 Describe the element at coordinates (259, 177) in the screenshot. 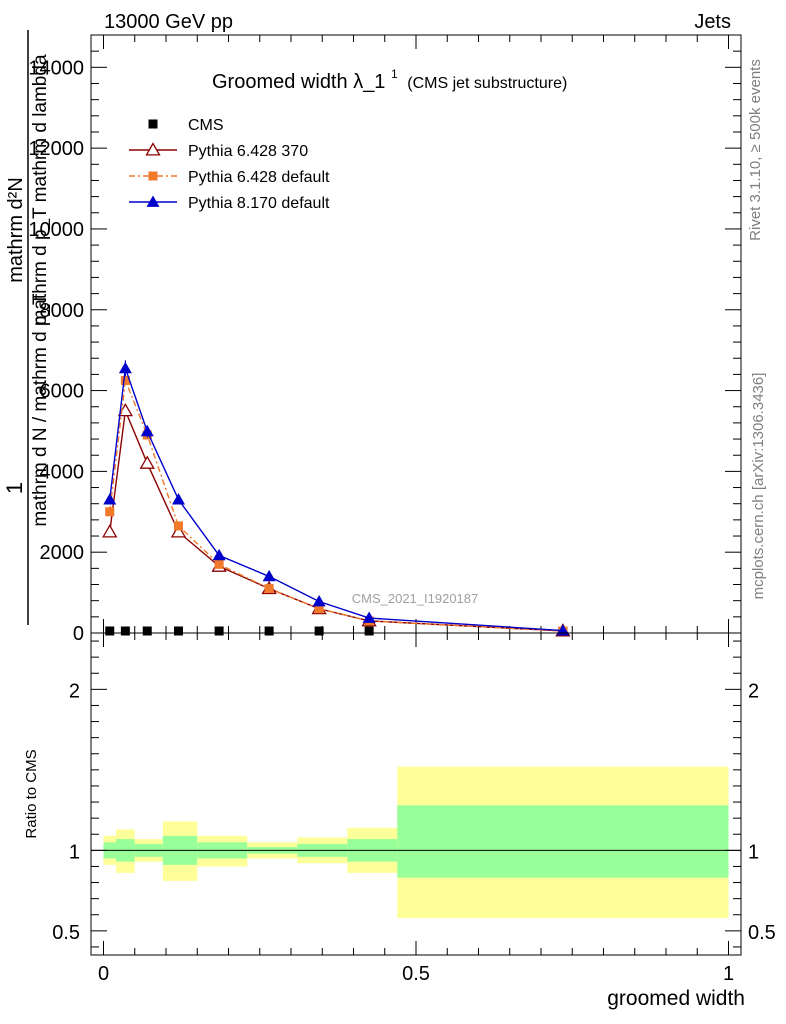

I see `legend-label: Pythia 6.428 default` at that location.